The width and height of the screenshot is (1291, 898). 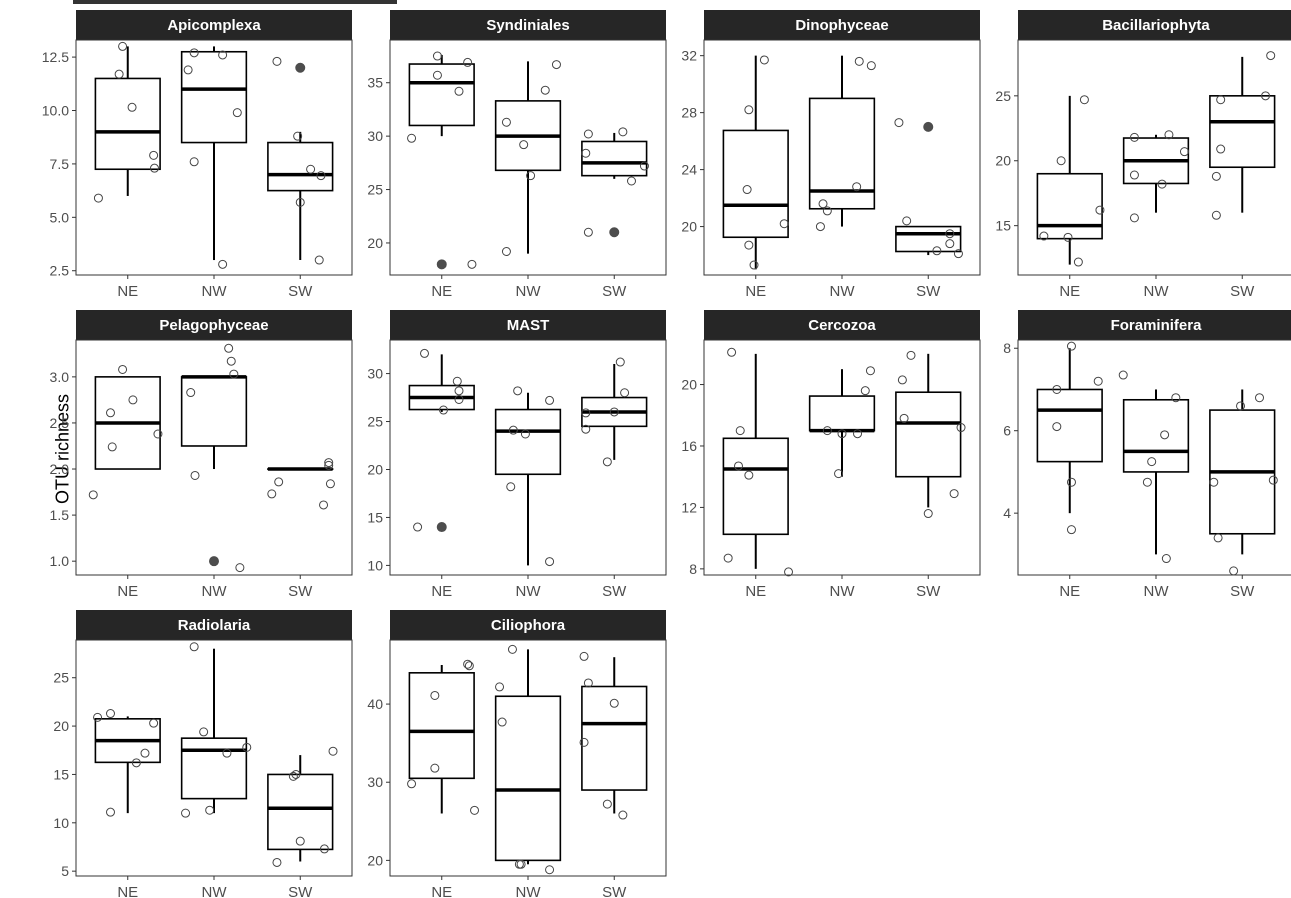 What do you see at coordinates (214, 625) in the screenshot?
I see `panel-strip` at bounding box center [214, 625].